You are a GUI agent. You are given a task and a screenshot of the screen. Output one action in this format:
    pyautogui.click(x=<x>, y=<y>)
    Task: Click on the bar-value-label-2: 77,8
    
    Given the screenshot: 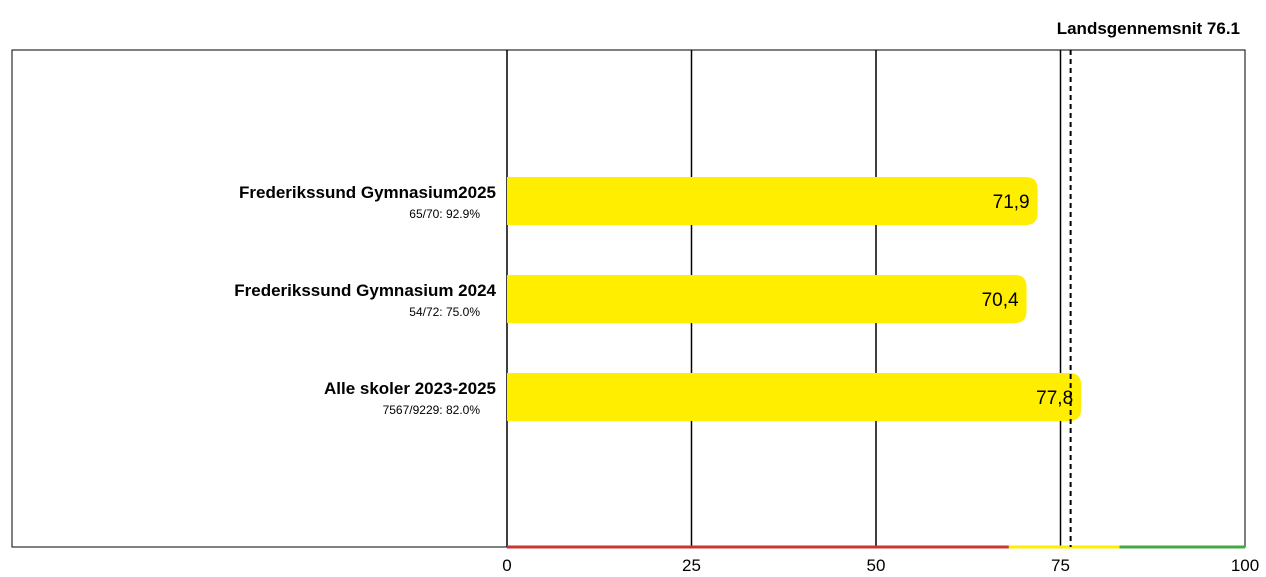 What is the action you would take?
    pyautogui.click(x=1054, y=398)
    